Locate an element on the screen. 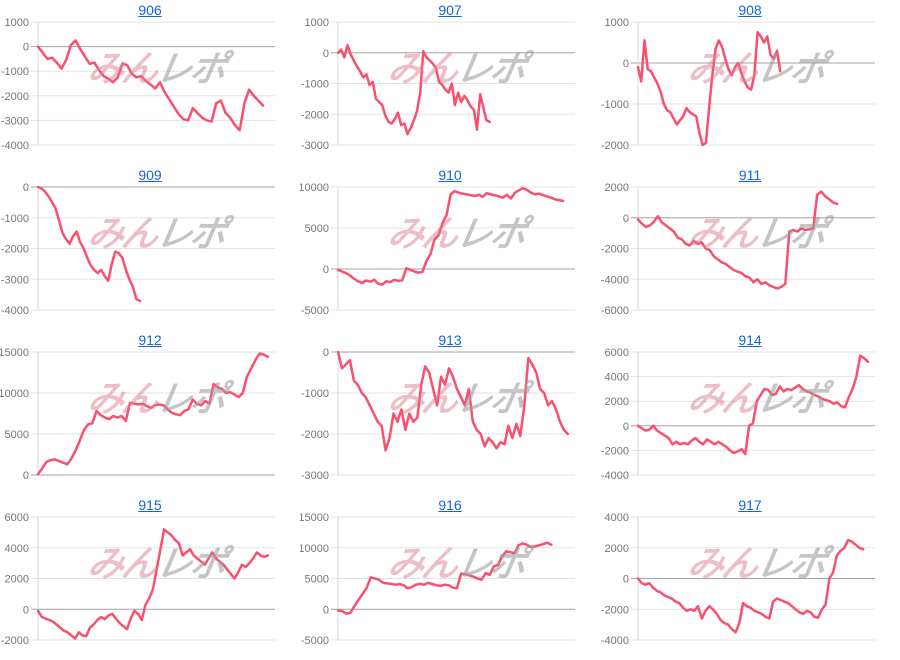 Image resolution: width=900 pixels, height=660 pixels. chart-cell: 911 2000 0 -2000 -4000 -6000 みんレポ is located at coordinates (750, 247).